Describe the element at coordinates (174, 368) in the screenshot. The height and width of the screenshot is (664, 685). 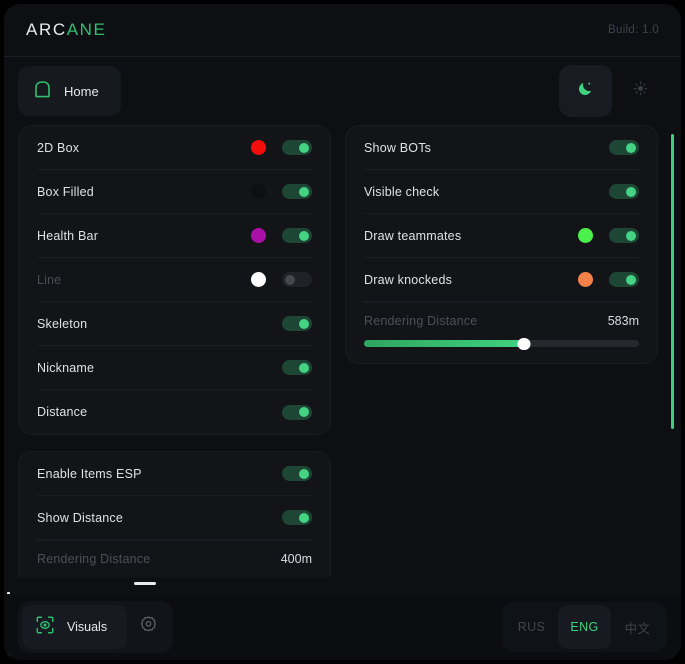
I see `setting-row: Nickname` at that location.